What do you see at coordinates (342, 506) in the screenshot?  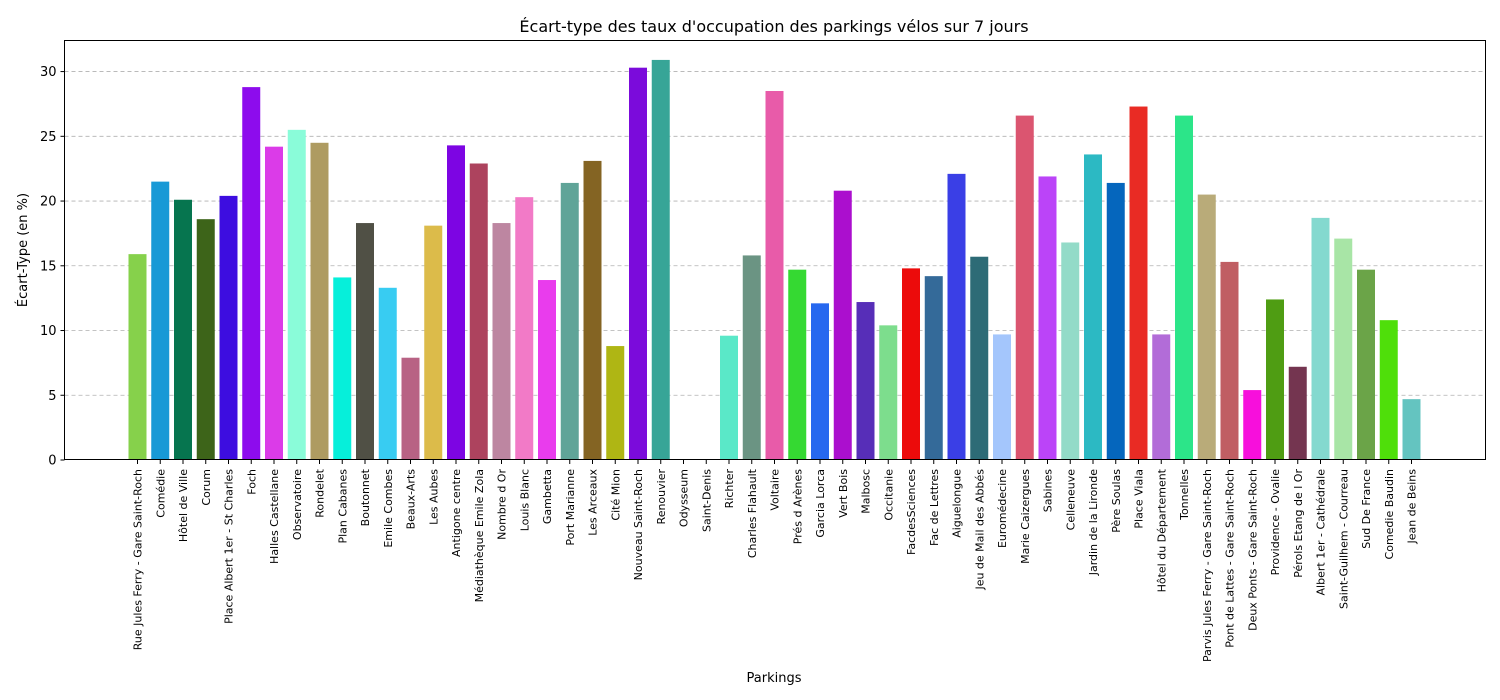 I see `x-tick-label: Plan Cabanes` at bounding box center [342, 506].